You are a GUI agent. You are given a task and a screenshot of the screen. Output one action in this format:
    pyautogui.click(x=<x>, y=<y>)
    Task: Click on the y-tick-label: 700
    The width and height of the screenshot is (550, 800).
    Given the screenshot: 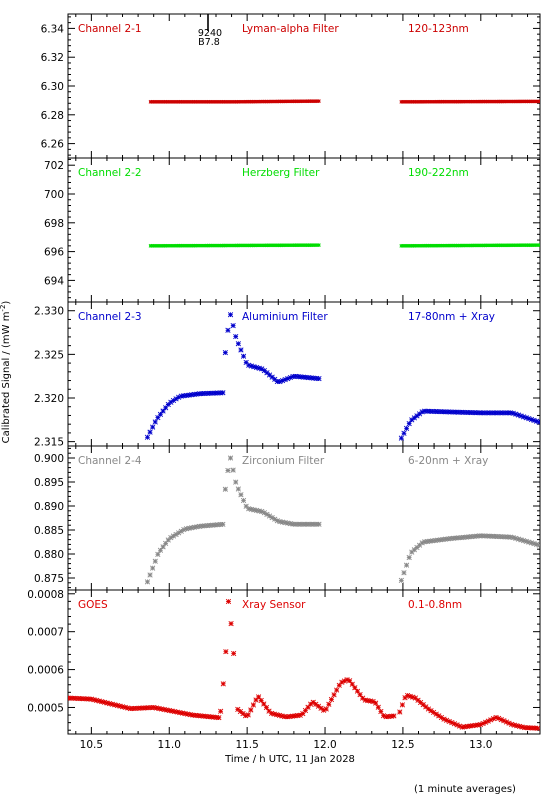 What is the action you would take?
    pyautogui.click(x=54, y=195)
    